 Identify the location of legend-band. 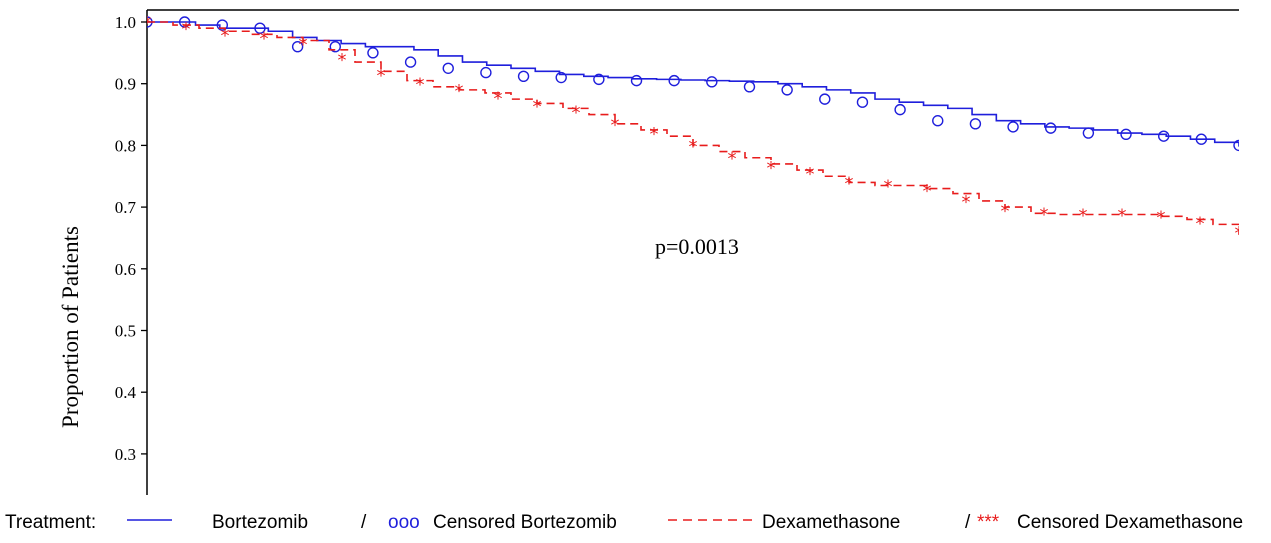
(635, 519).